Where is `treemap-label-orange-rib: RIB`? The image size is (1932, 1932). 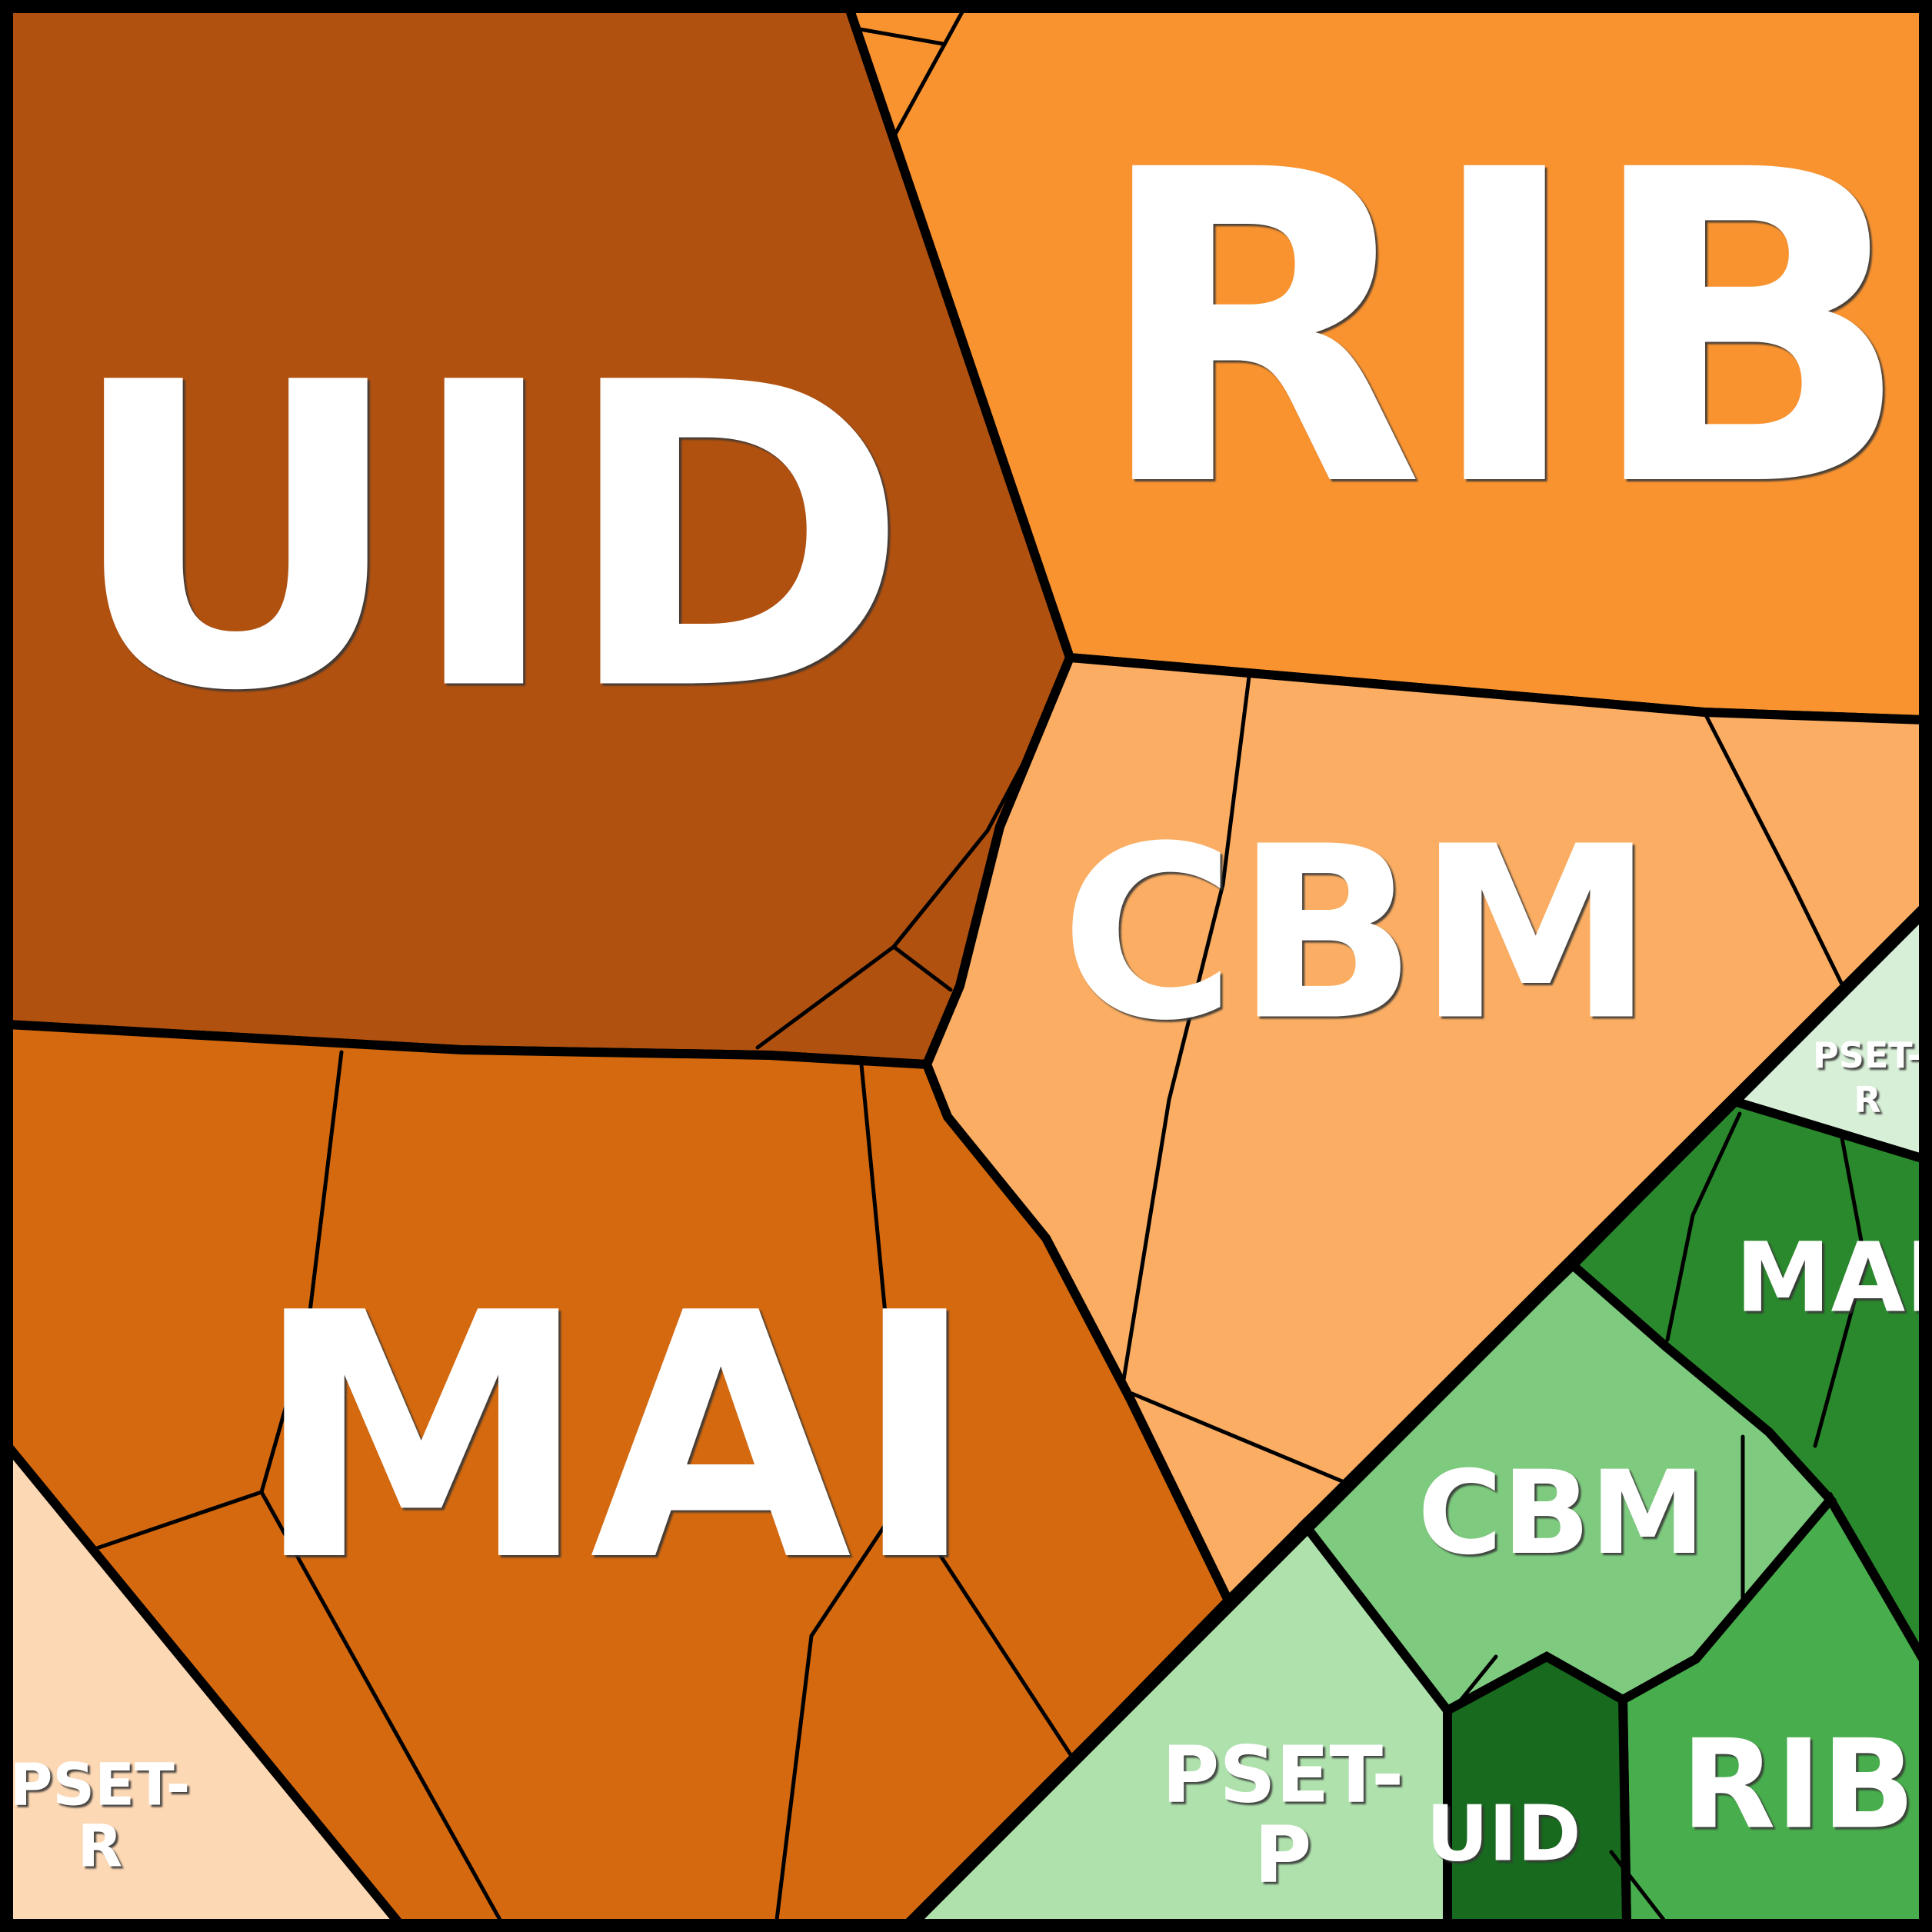 treemap-label-orange-rib: RIB is located at coordinates (1503, 330).